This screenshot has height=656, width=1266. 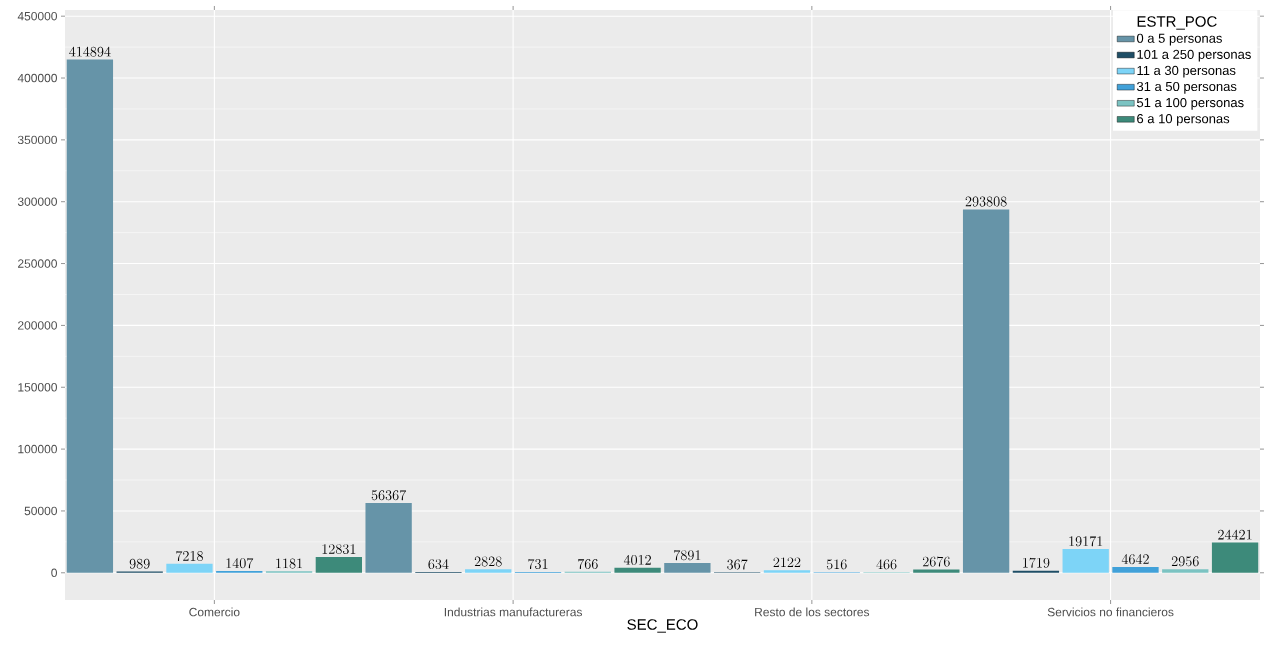 What do you see at coordinates (214, 612) in the screenshot?
I see `x-tick-label: Comercio` at bounding box center [214, 612].